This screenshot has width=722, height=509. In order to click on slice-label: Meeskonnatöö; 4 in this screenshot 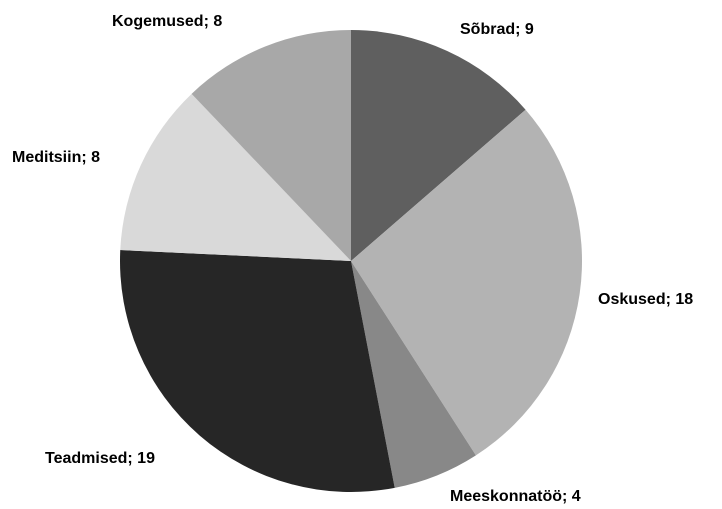, I will do `click(515, 496)`.